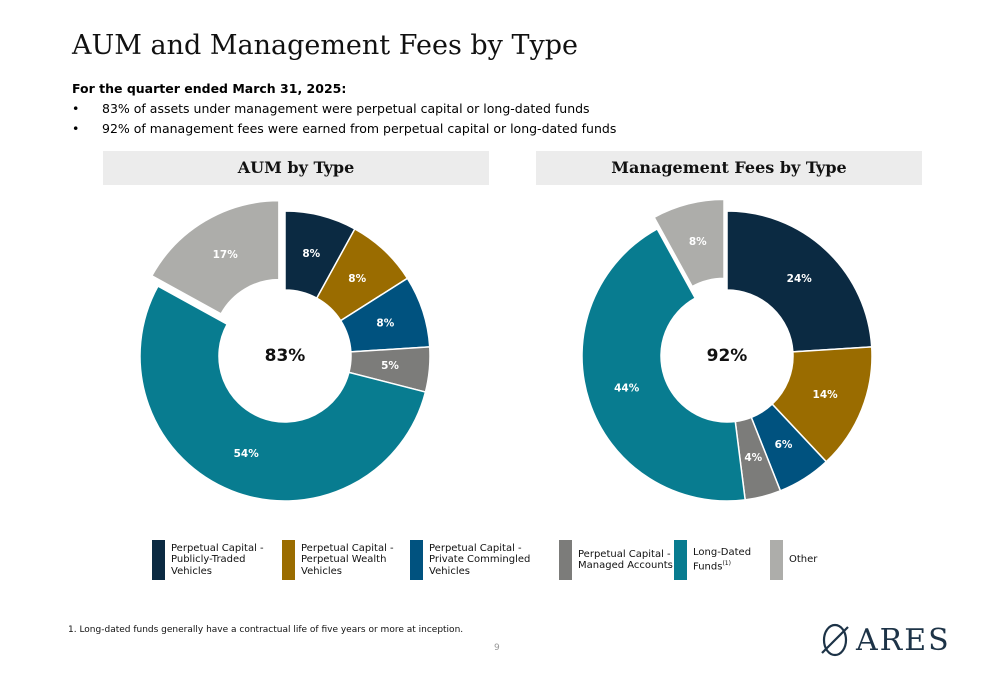 The width and height of the screenshot is (1000, 685). What do you see at coordinates (726, 564) in the screenshot?
I see `footnote-ref: (1)` at bounding box center [726, 564].